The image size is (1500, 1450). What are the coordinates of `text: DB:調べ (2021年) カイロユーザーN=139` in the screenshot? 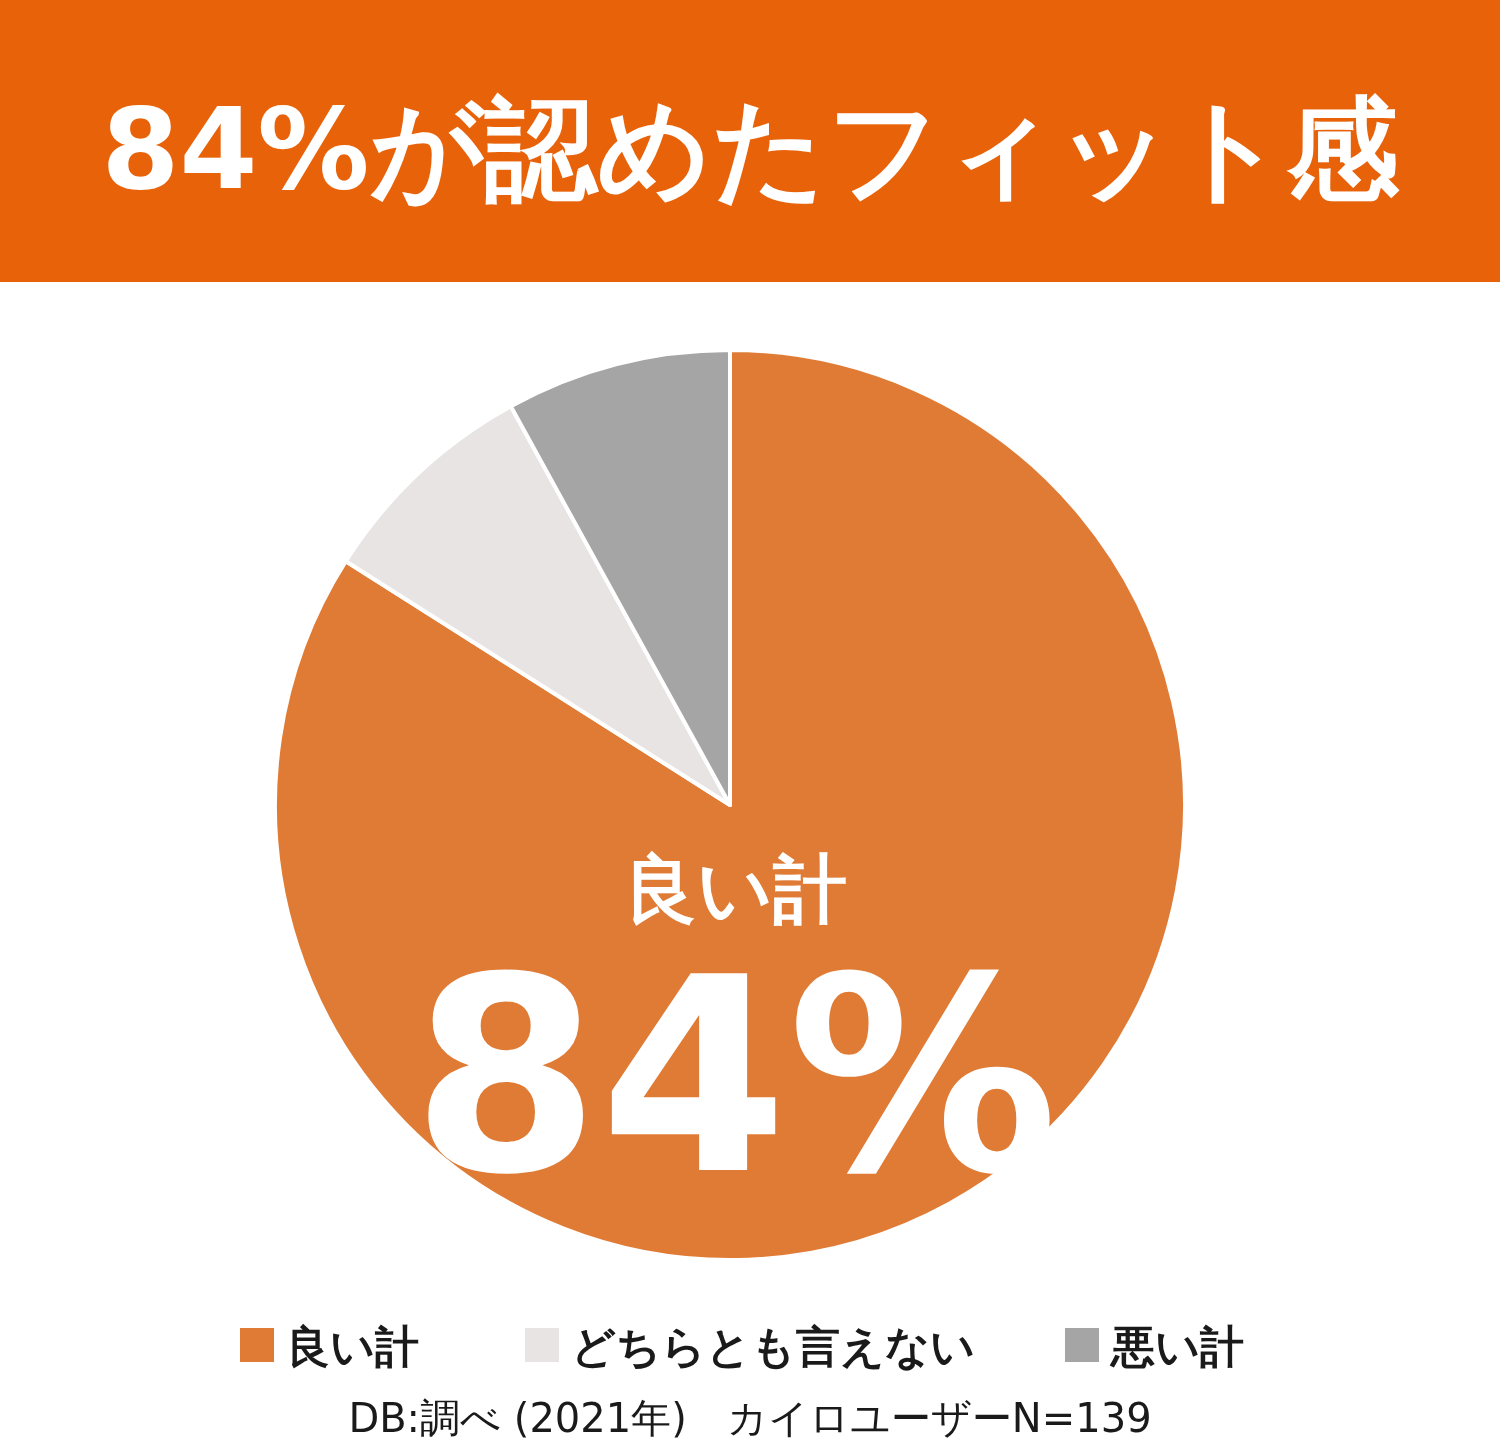 It's located at (750, 1418).